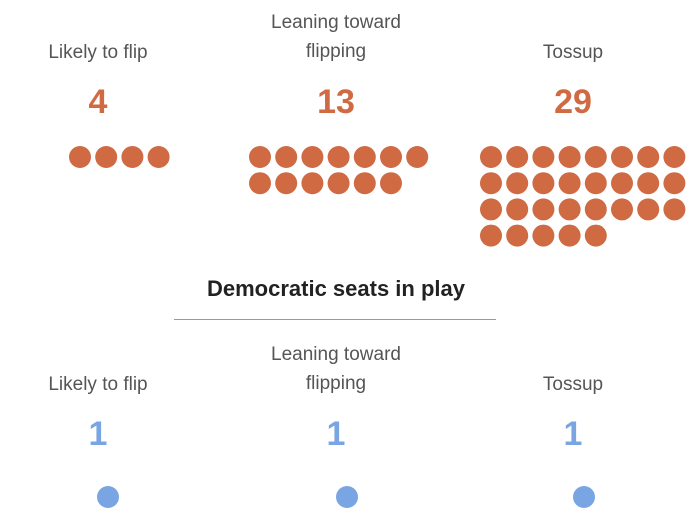  I want to click on dem-tossup-count: 1, so click(573, 434).